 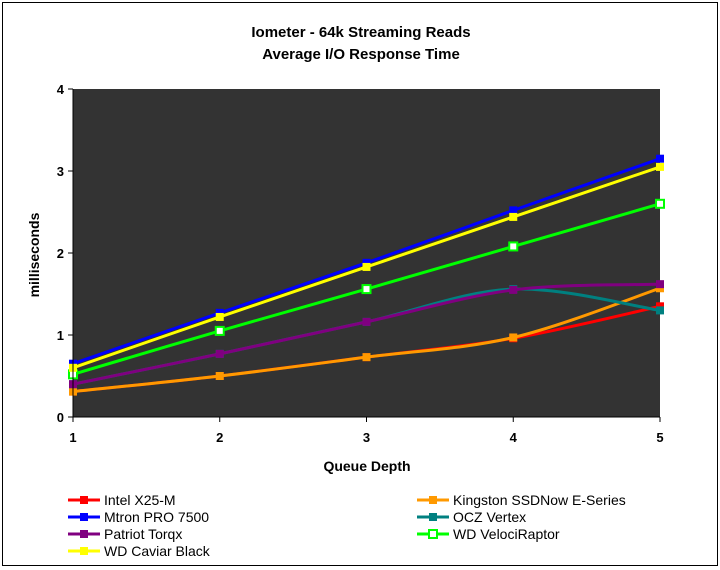 I want to click on legend-item: OCZ Vertex, so click(x=471, y=517).